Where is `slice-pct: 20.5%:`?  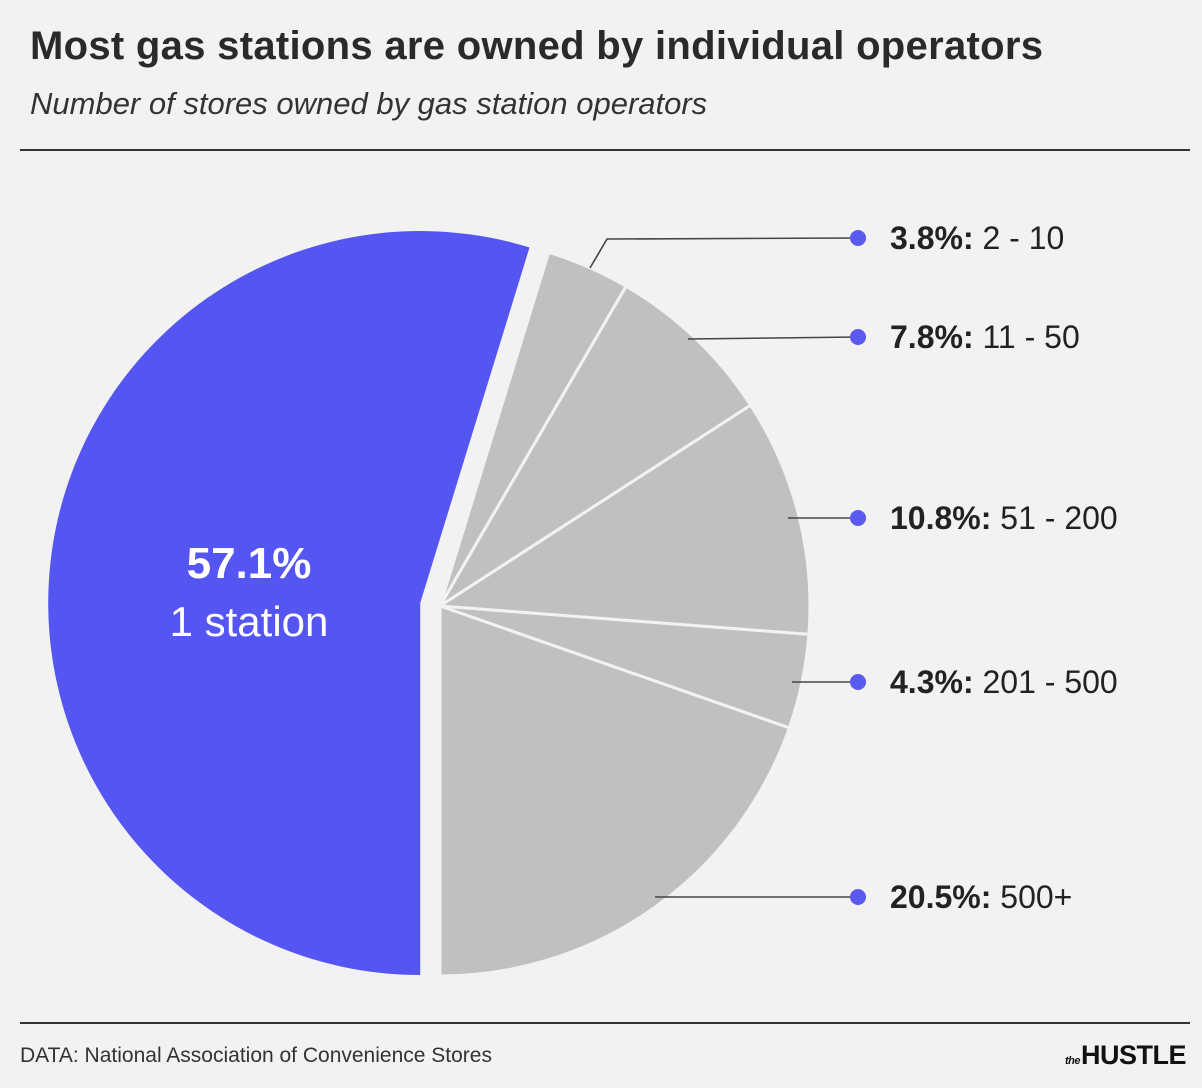 slice-pct: 20.5%: is located at coordinates (940, 897).